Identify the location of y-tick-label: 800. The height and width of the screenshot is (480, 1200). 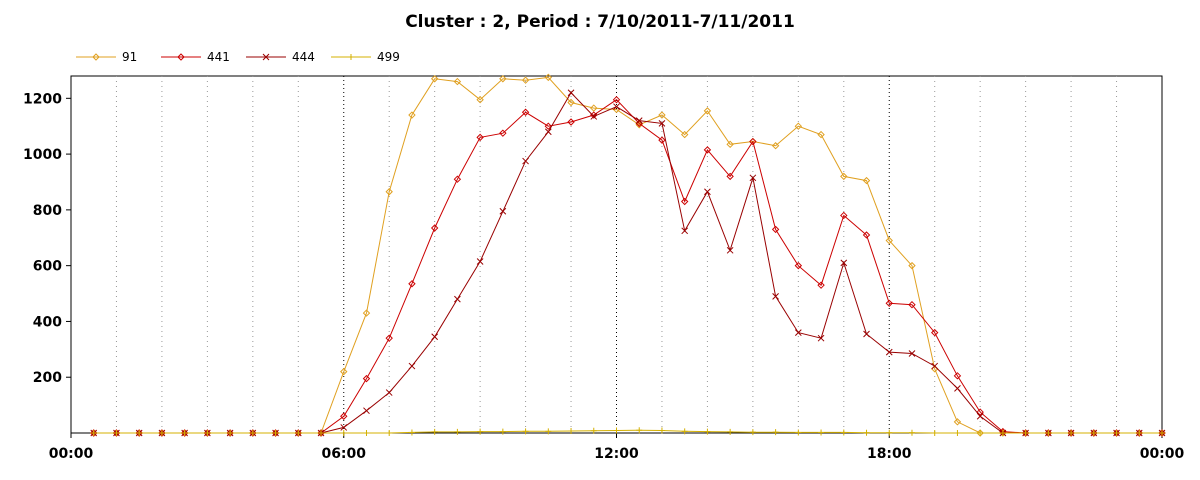
(47, 211).